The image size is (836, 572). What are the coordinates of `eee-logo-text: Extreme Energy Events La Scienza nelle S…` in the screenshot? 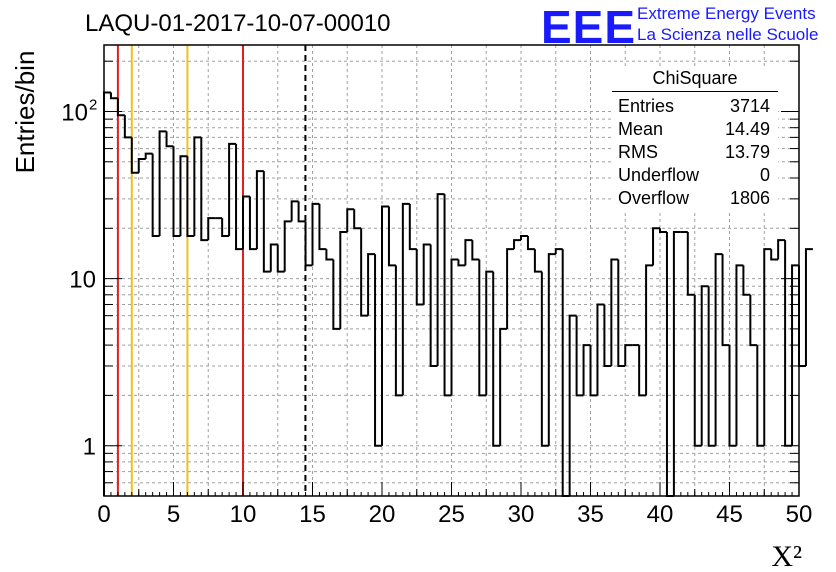 It's located at (727, 24).